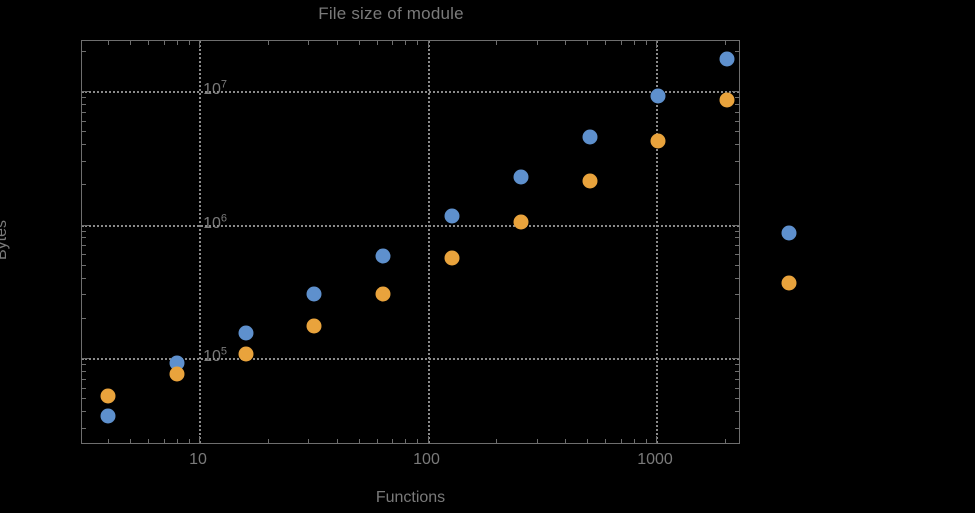 Image resolution: width=975 pixels, height=513 pixels. I want to click on x-tick-label-100: 100, so click(426, 459).